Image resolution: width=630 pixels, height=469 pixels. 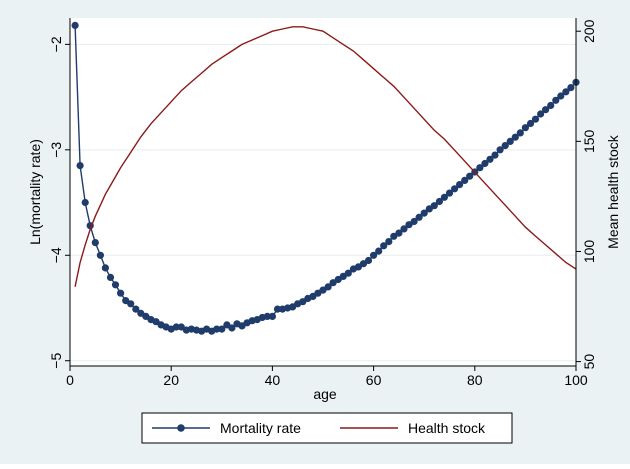 What do you see at coordinates (475, 380) in the screenshot?
I see `x-tick-label-4: 80` at bounding box center [475, 380].